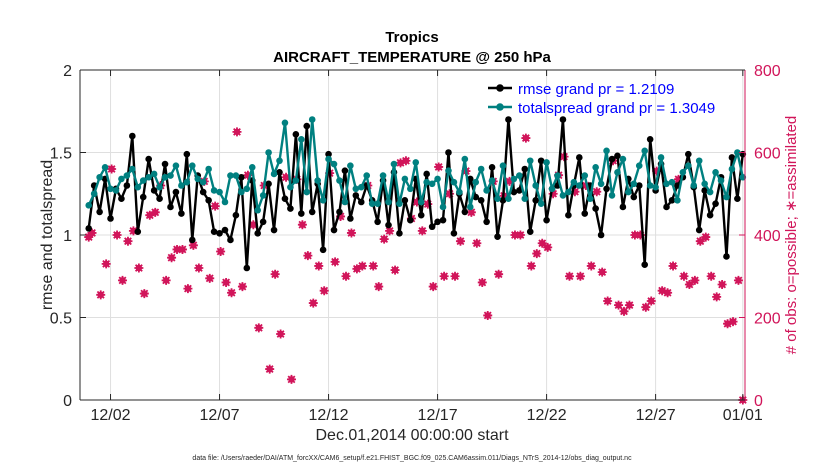 Image resolution: width=830 pixels, height=470 pixels. Describe the element at coordinates (411, 37) in the screenshot. I see `chart-title: Tropics` at that location.